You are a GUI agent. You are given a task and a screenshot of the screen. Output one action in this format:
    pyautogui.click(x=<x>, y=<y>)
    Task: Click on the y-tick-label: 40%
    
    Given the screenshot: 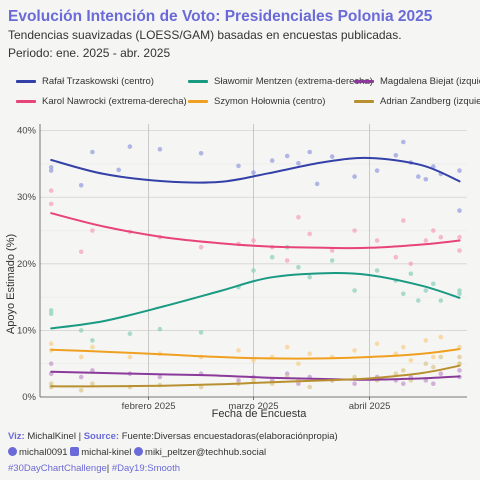 What is the action you would take?
    pyautogui.click(x=27, y=131)
    